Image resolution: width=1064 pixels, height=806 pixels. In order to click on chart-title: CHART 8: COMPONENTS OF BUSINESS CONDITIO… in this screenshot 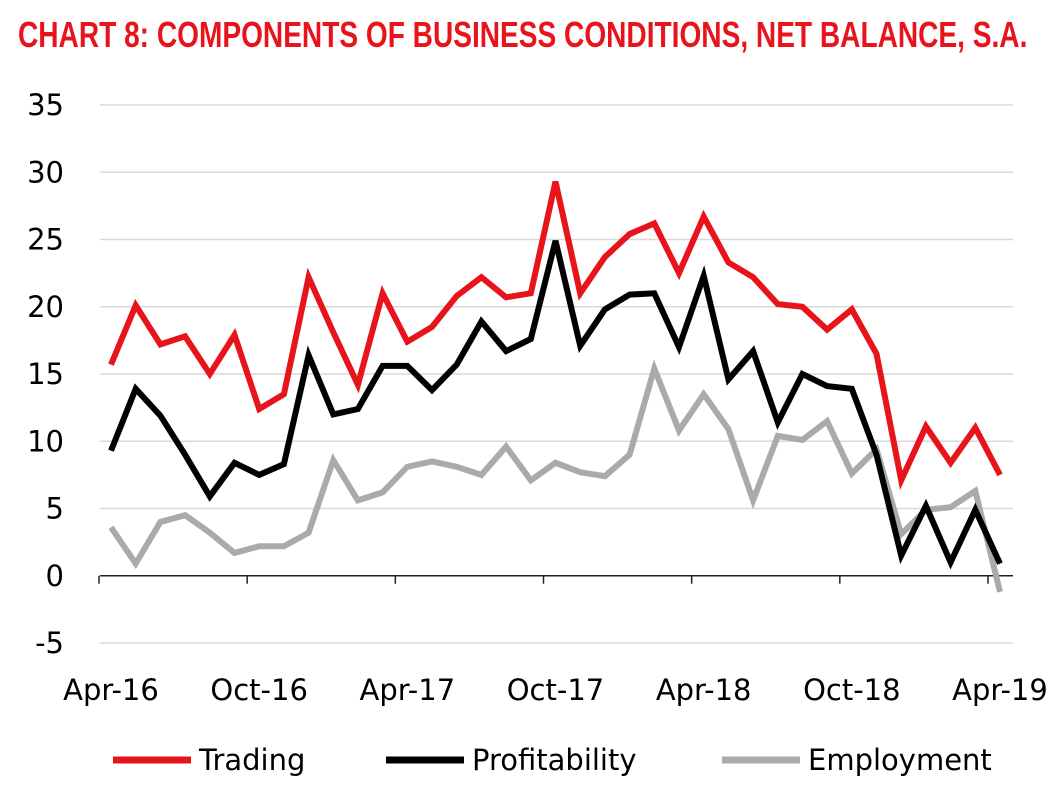, I will do `click(523, 34)`.